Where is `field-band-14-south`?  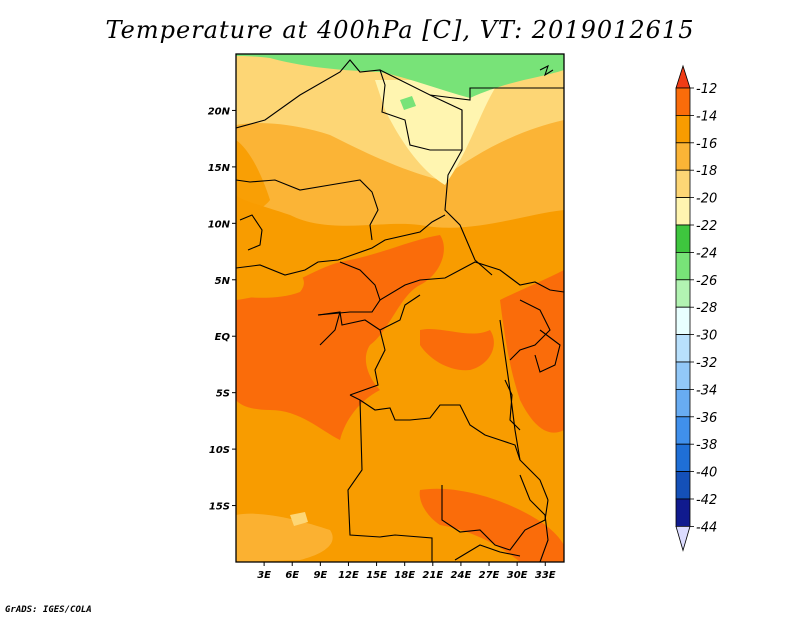 field-band-14-south is located at coordinates (491, 525).